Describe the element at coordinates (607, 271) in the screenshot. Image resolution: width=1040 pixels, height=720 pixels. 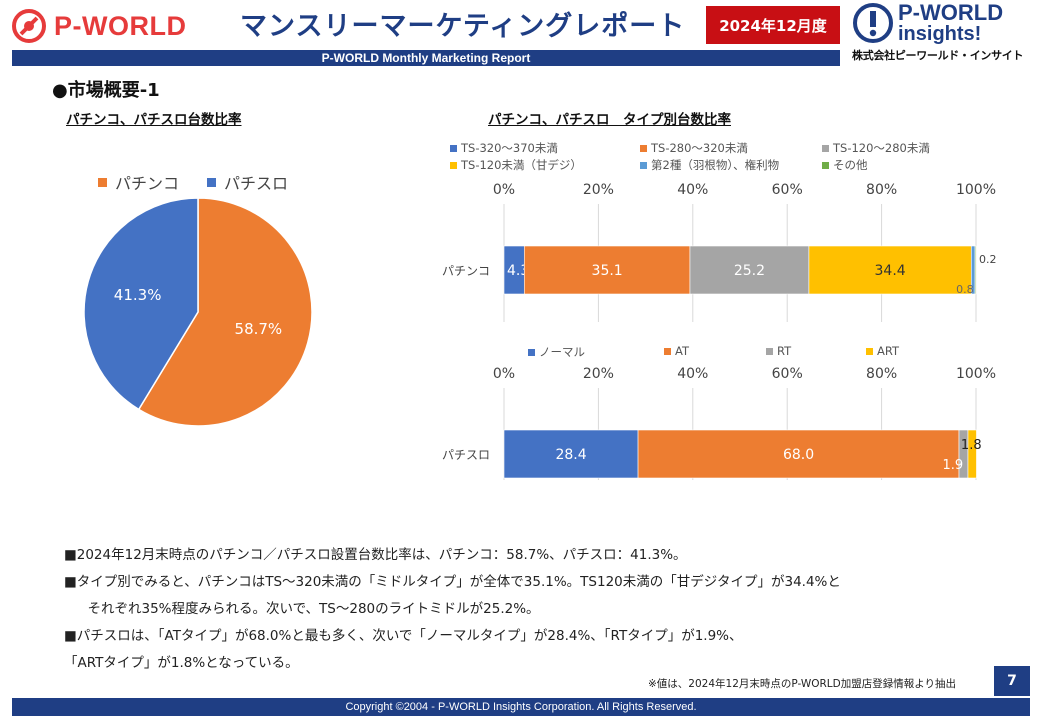
I see `bar-data-label: 35.1` at that location.